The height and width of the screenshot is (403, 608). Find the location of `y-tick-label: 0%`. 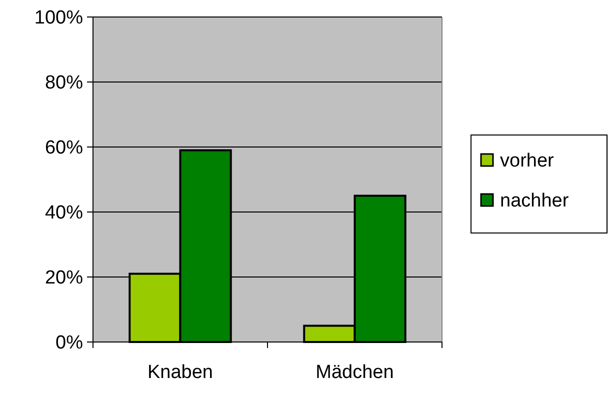

y-tick-label: 0% is located at coordinates (70, 343).